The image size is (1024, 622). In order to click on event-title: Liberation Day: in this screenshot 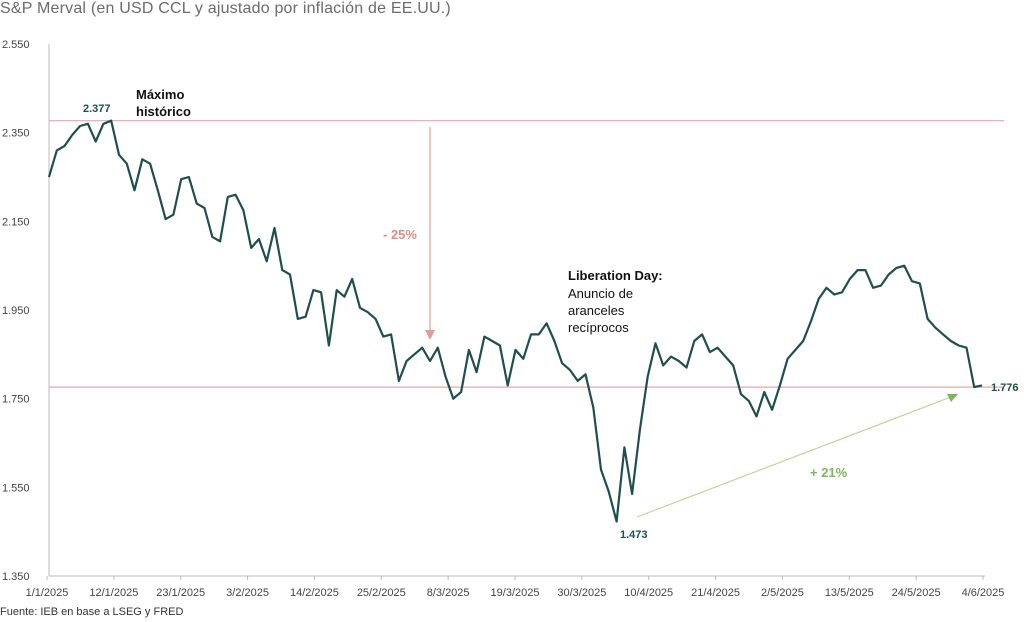, I will do `click(615, 275)`.